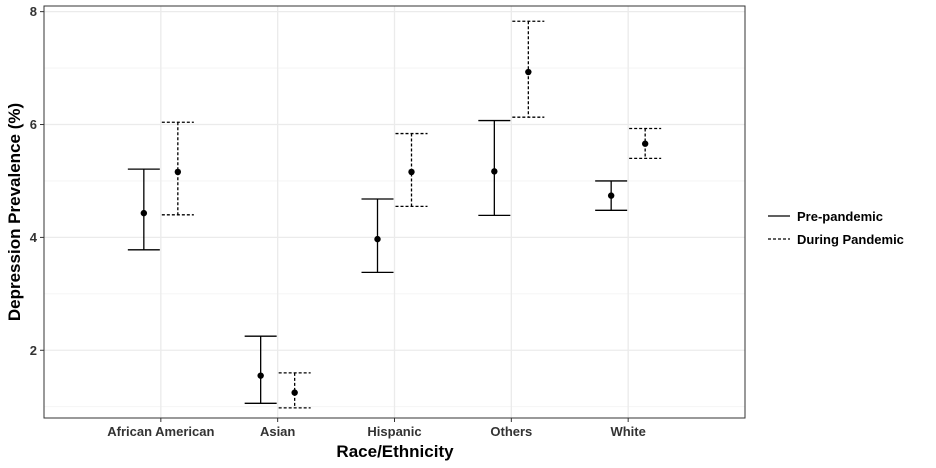  Describe the element at coordinates (160, 431) in the screenshot. I see `x-tick-label: African American` at that location.